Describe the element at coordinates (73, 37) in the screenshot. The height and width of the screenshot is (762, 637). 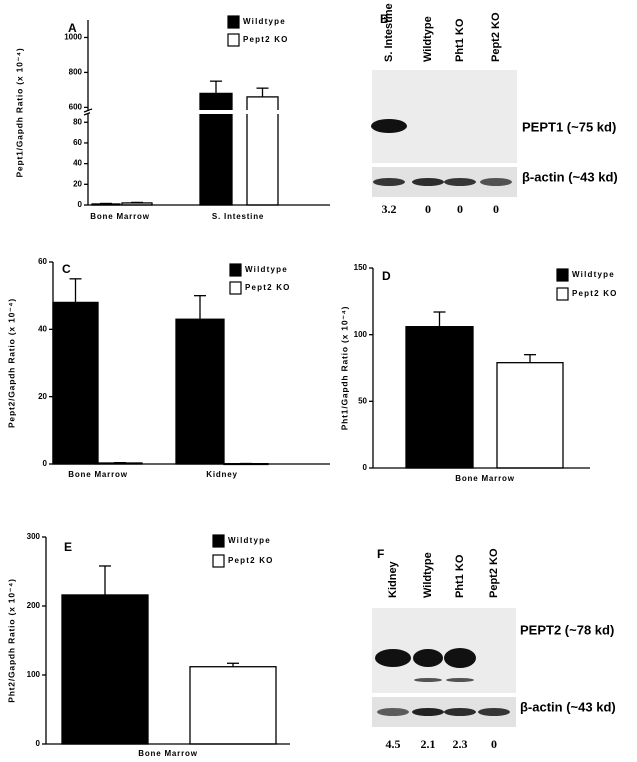
I see `y-tick-label: 1000` at that location.